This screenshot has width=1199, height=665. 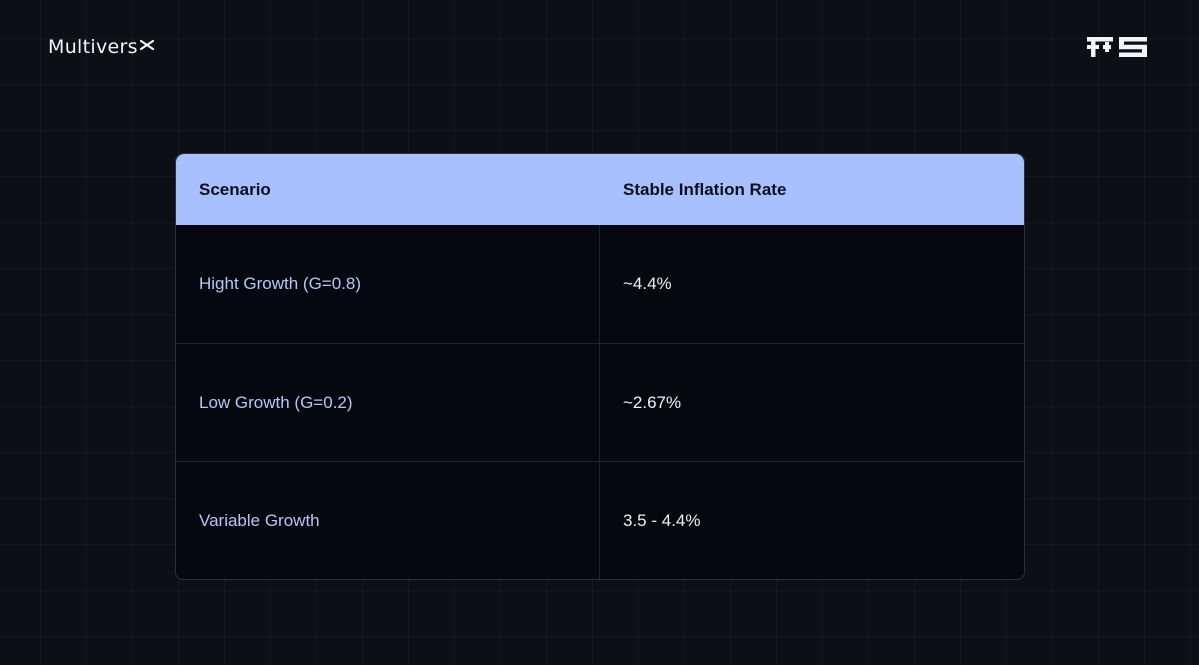 I want to click on header-scenario: Scenario, so click(x=235, y=189).